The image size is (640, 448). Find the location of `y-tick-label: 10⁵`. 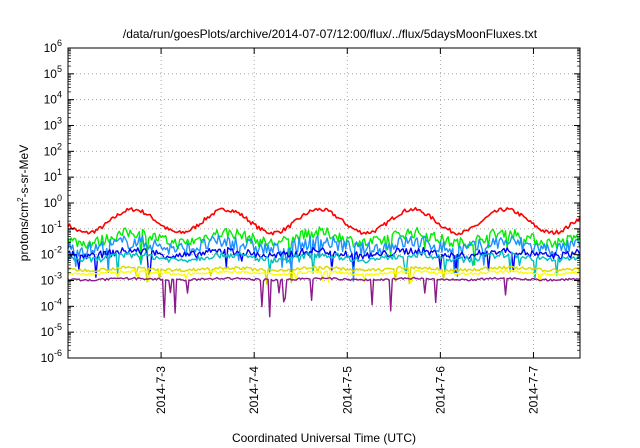

y-tick-label: 10⁵ is located at coordinates (53, 72).